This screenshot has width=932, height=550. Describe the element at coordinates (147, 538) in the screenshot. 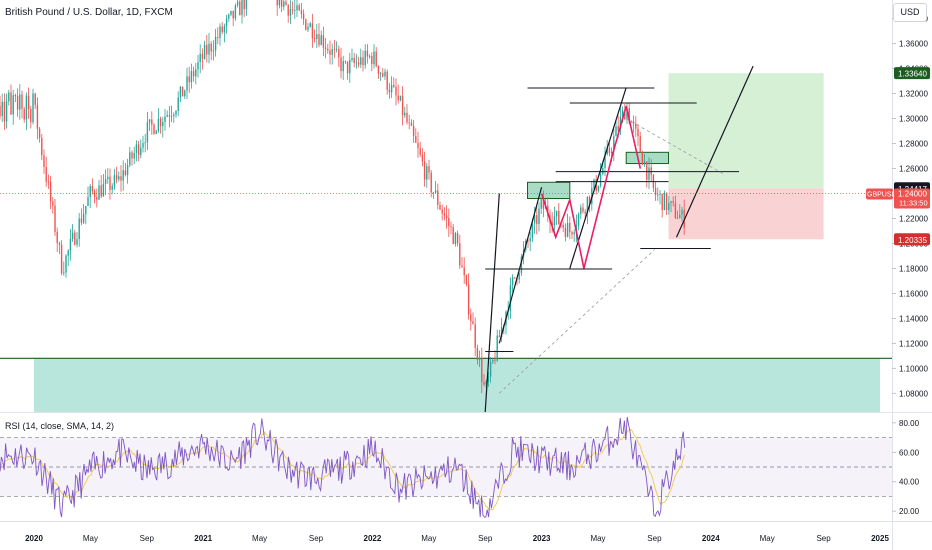

I see `time-tick-label: Sep` at that location.